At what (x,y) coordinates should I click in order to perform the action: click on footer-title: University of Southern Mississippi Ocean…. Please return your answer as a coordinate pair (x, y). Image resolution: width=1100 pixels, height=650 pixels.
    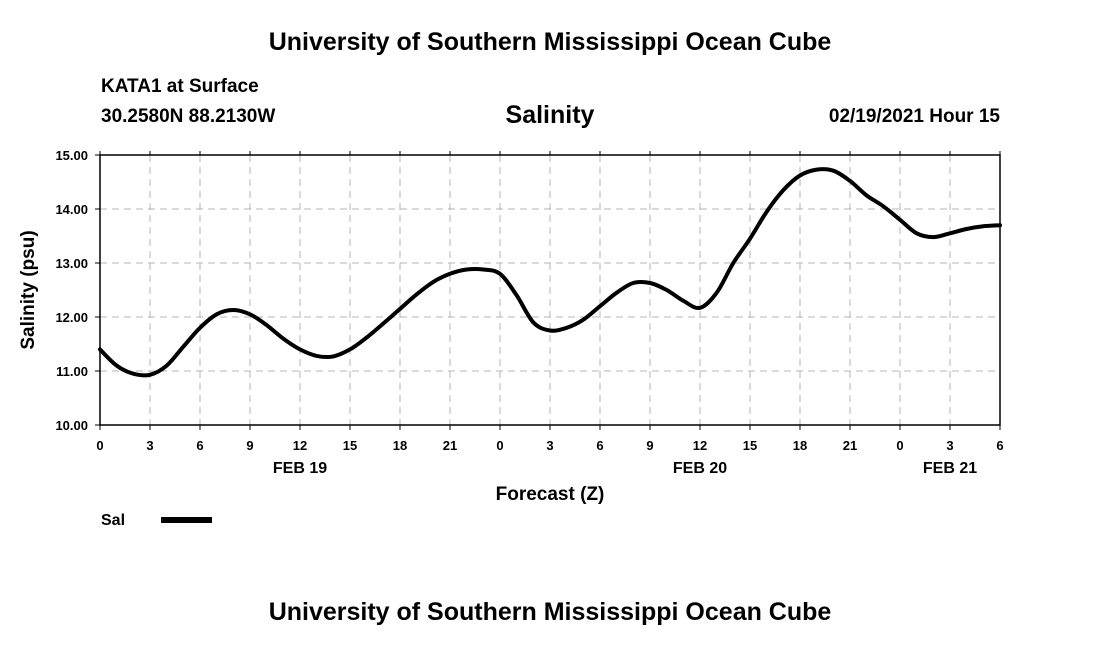
    Looking at the image, I should click on (550, 612).